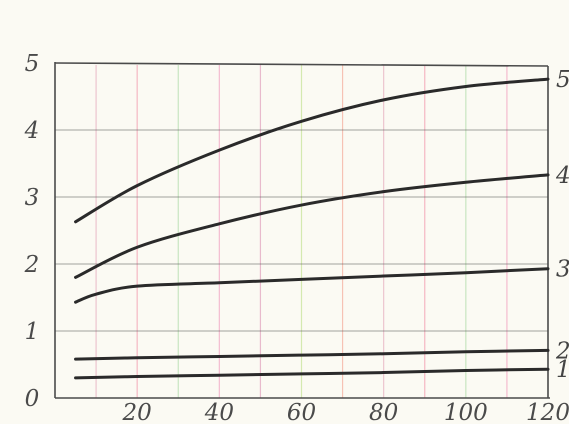 The height and width of the screenshot is (424, 569). What do you see at coordinates (547, 412) in the screenshot?
I see `x-tick-label: 120` at bounding box center [547, 412].